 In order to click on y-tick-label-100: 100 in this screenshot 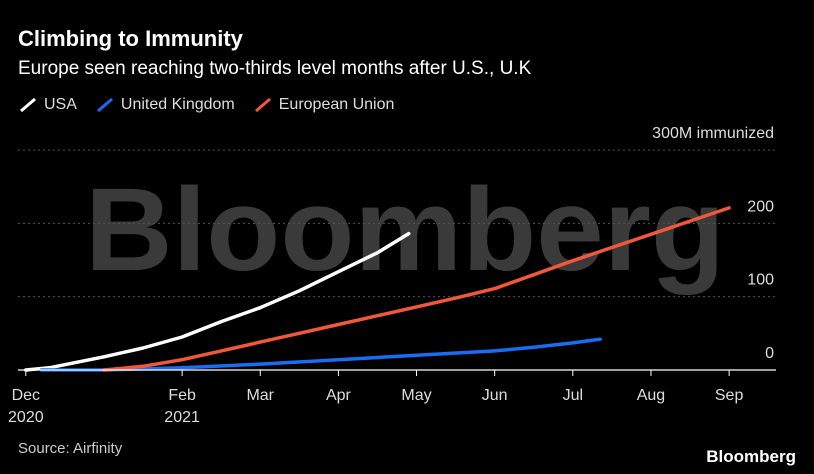, I will do `click(760, 280)`.